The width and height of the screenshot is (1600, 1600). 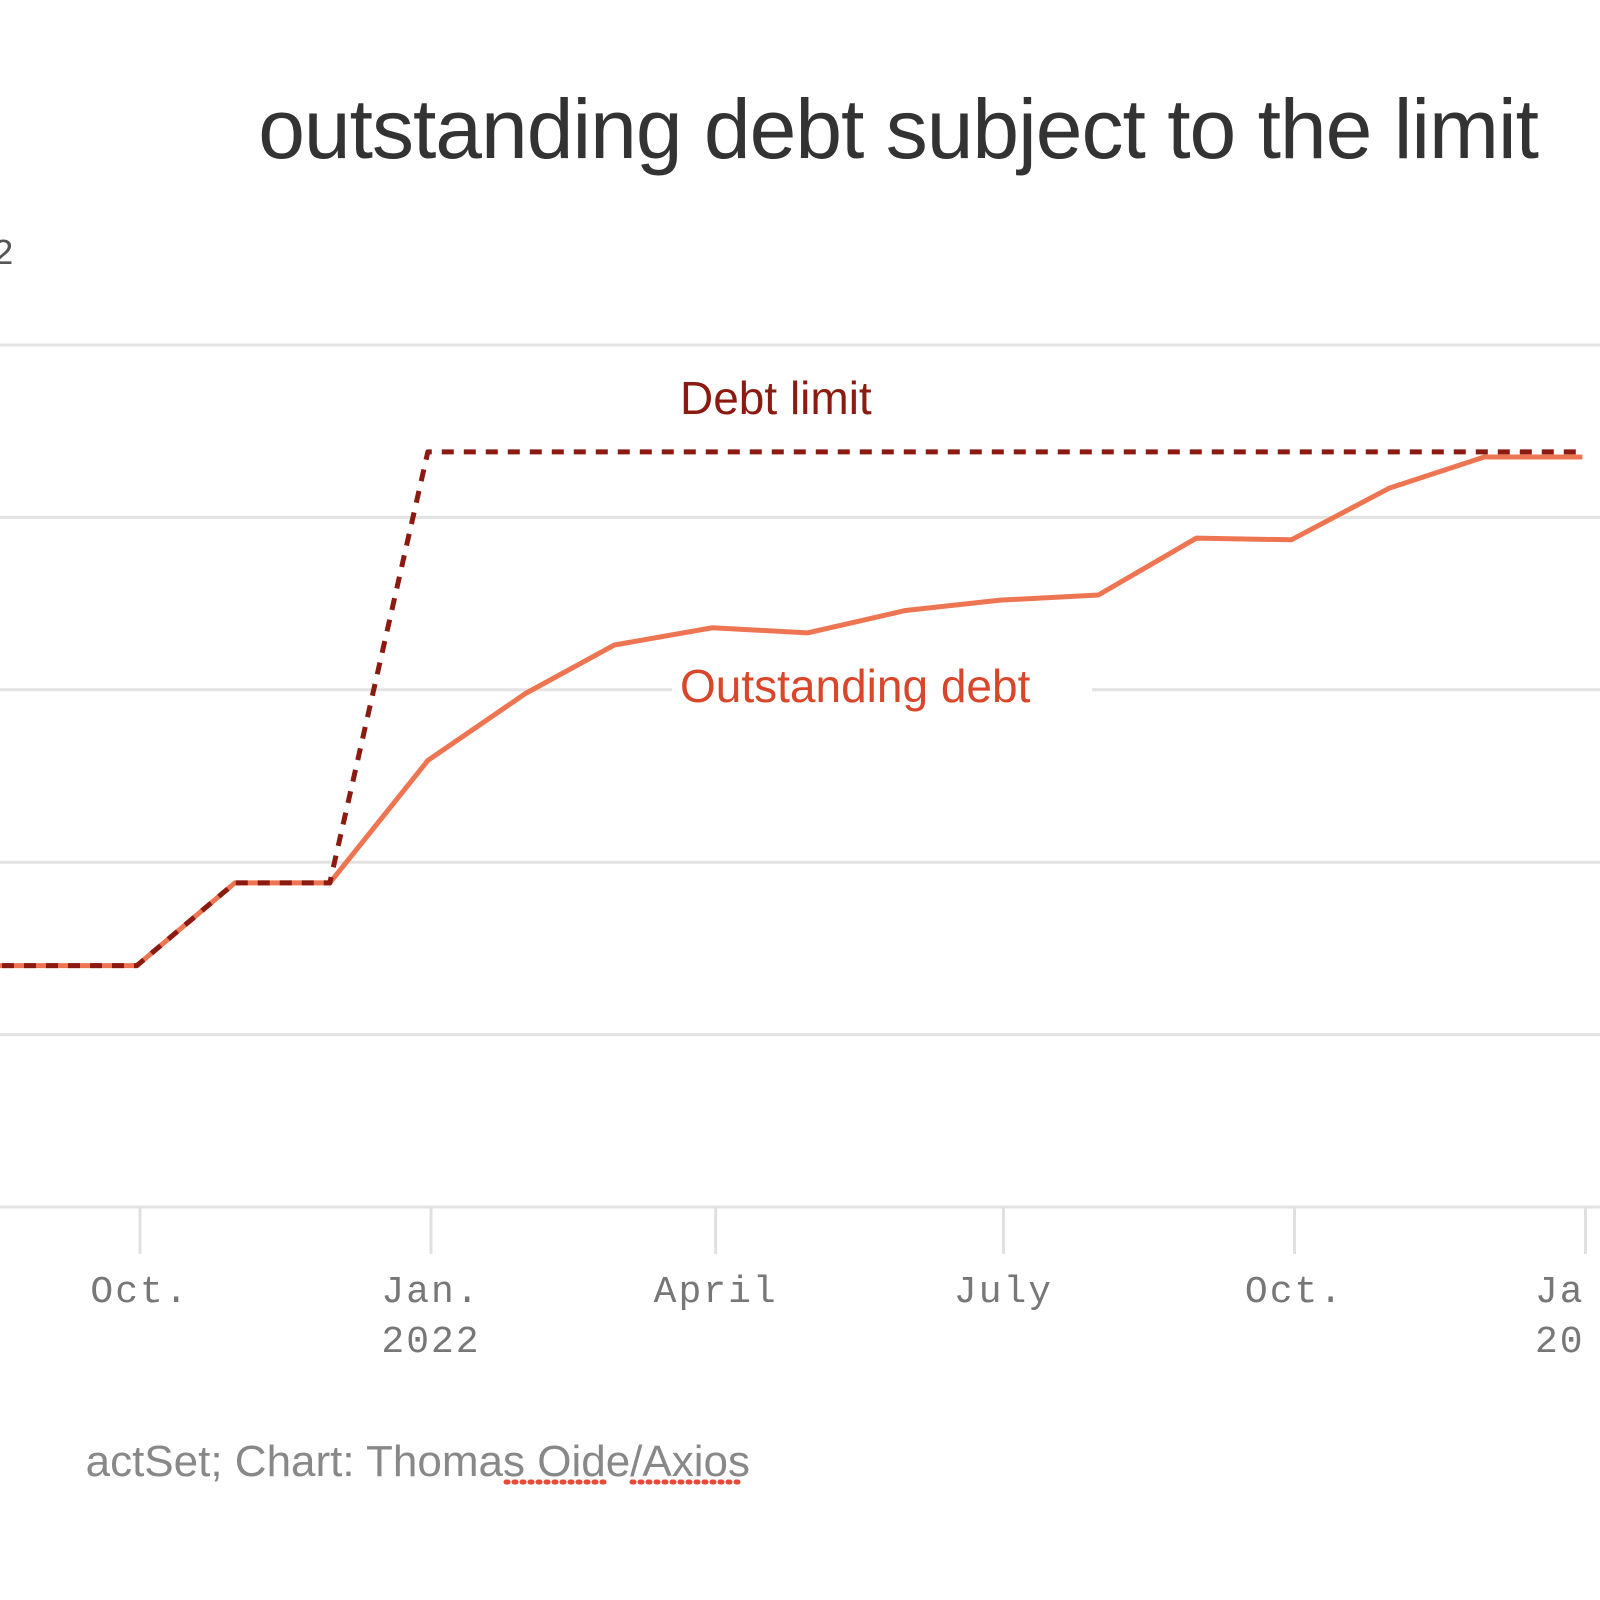 What do you see at coordinates (636, 1461) in the screenshot?
I see `source-slash: /` at bounding box center [636, 1461].